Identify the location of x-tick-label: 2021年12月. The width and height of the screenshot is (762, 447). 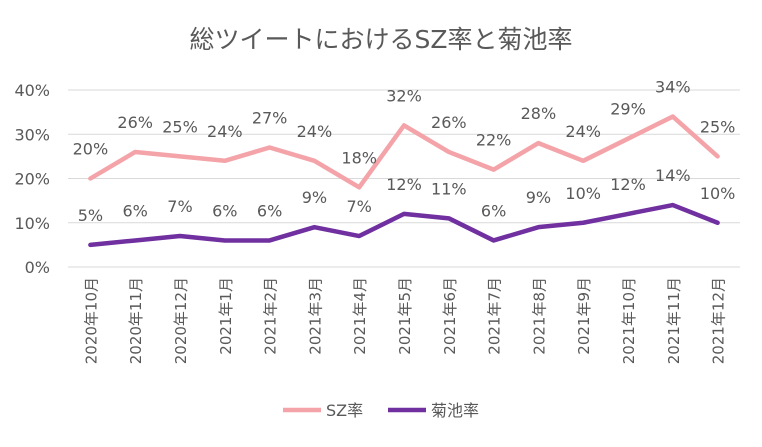
(719, 320).